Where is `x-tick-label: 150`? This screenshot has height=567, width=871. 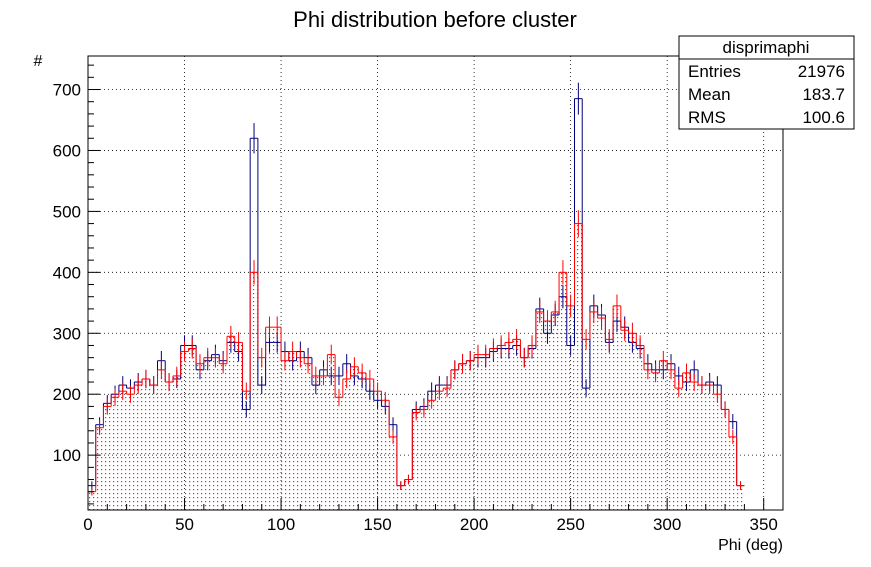 x-tick-label: 150 is located at coordinates (377, 524).